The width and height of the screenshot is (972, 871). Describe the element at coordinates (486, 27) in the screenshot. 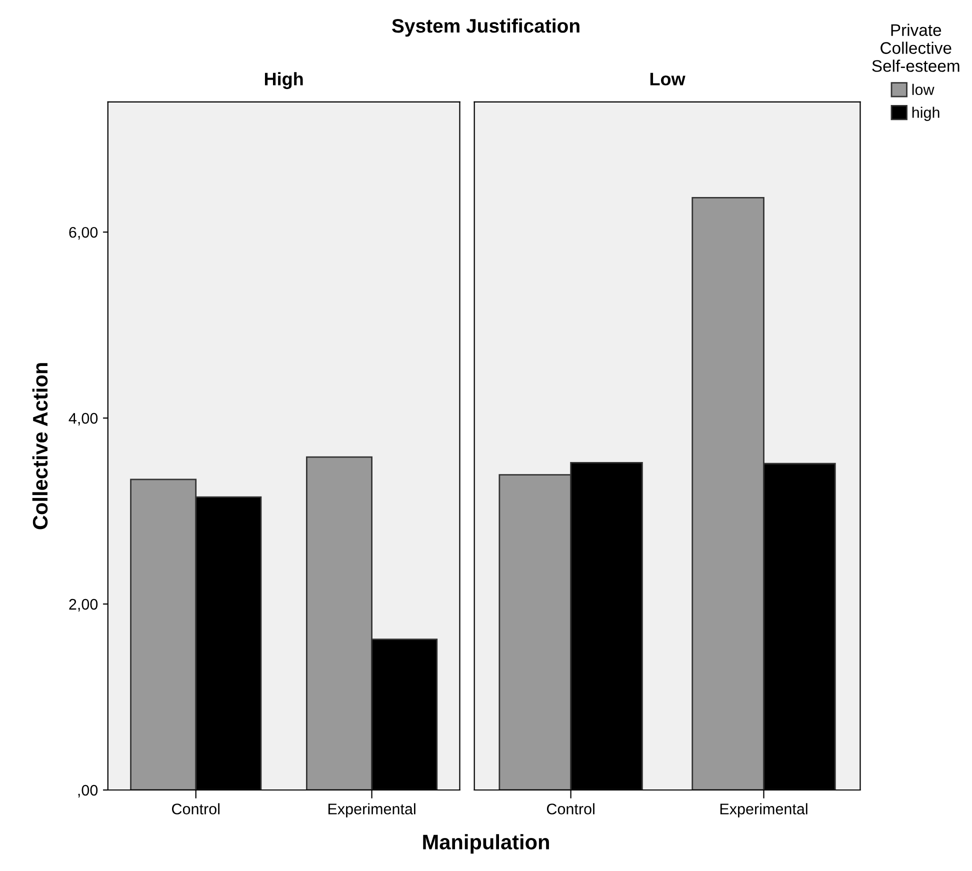

I see `text: System Justification` at that location.